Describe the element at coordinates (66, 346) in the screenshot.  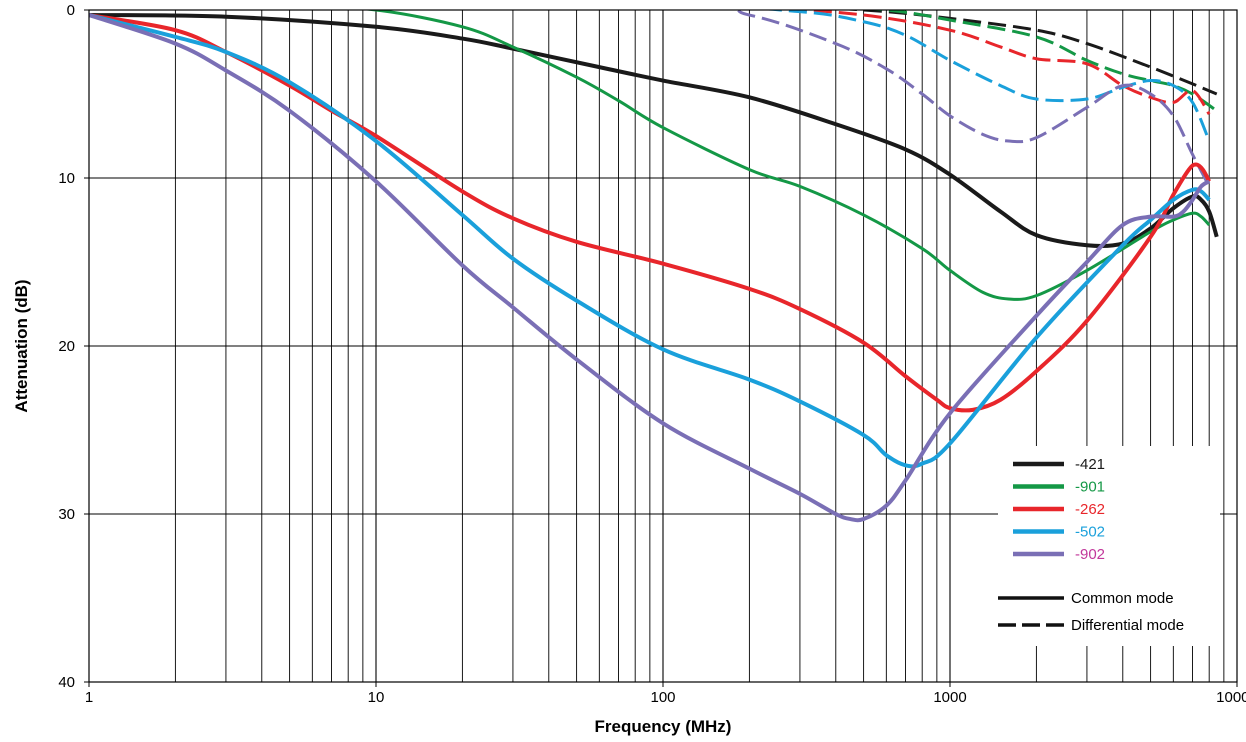
I see `y-tick-label: 20` at that location.